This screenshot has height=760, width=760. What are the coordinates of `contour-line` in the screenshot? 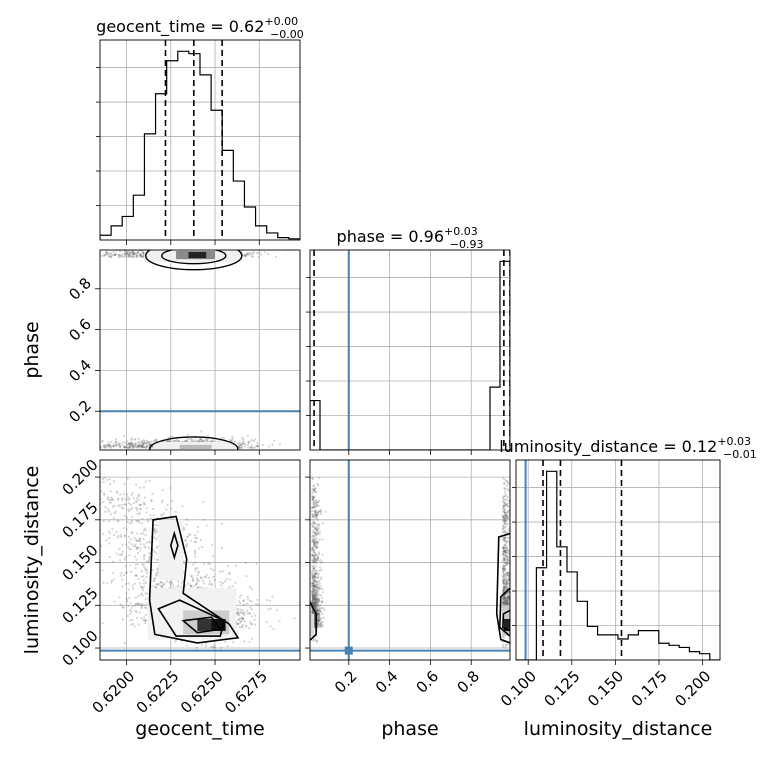 It's located at (504, 612).